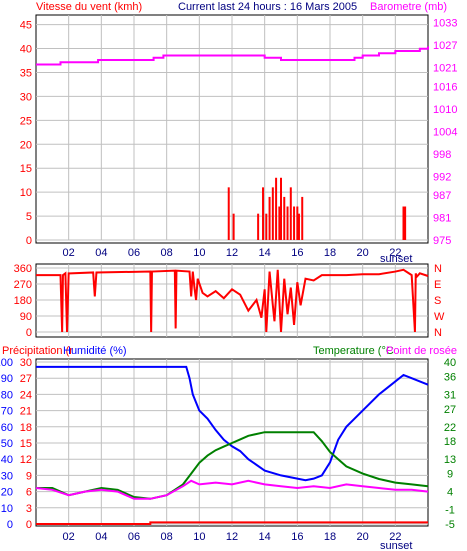 The width and height of the screenshot is (467, 551). What do you see at coordinates (450, 363) in the screenshot?
I see `temperature-tick-label: 40` at bounding box center [450, 363].